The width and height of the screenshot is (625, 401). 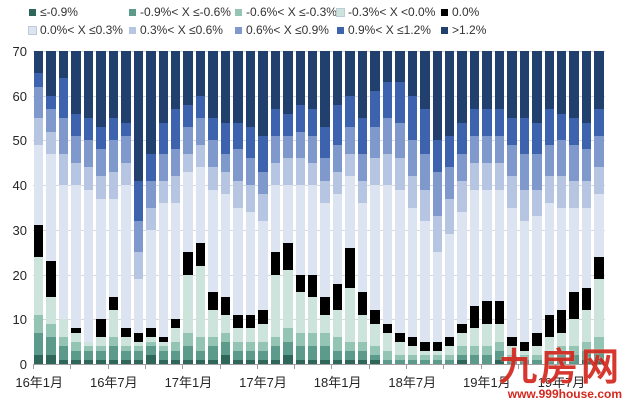 What do you see at coordinates (19, 230) in the screenshot?
I see `y-tick-label: 30` at bounding box center [19, 230].